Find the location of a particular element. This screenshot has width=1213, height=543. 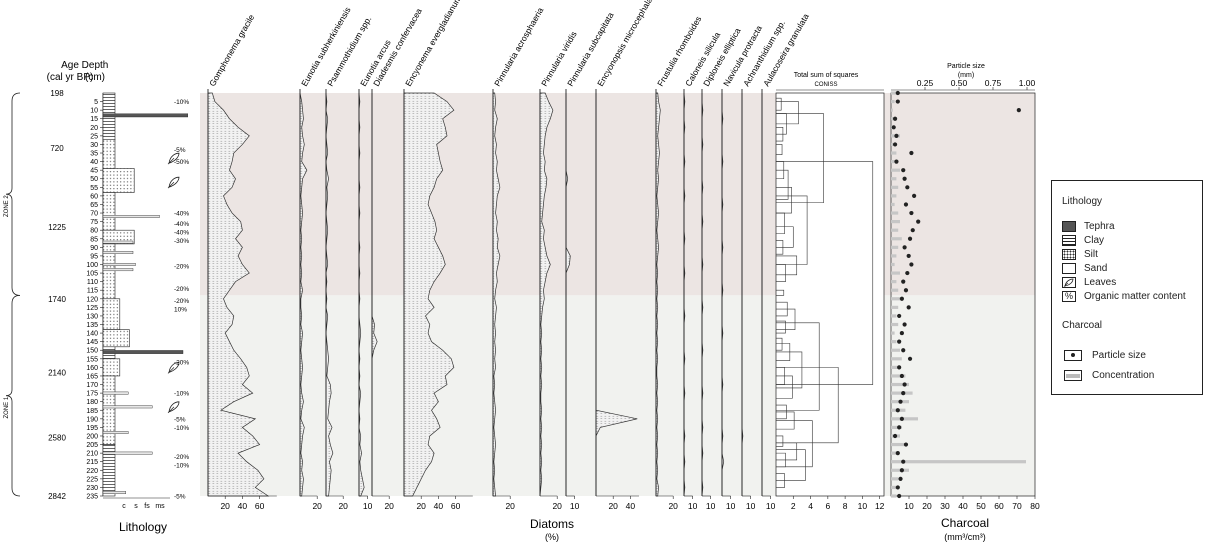

concentration-tick-label: 20 is located at coordinates (927, 506).